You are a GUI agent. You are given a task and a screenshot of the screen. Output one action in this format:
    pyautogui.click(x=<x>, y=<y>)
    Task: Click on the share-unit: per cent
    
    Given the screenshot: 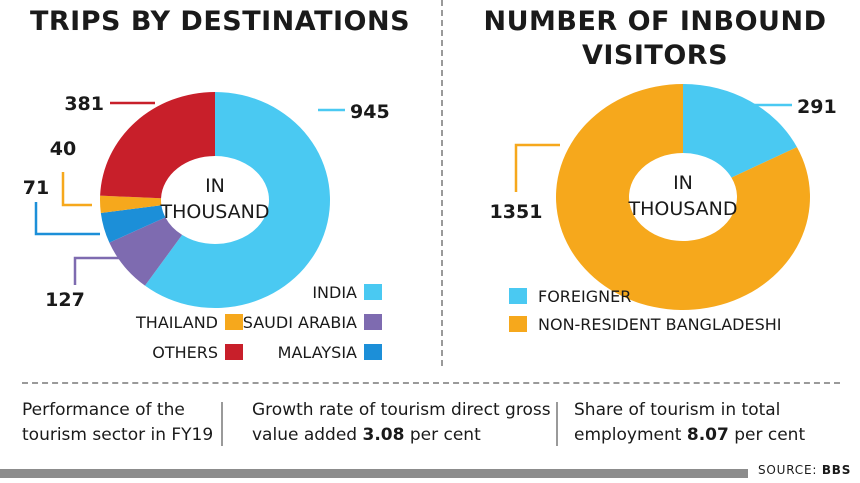 What is the action you would take?
    pyautogui.click(x=770, y=435)
    